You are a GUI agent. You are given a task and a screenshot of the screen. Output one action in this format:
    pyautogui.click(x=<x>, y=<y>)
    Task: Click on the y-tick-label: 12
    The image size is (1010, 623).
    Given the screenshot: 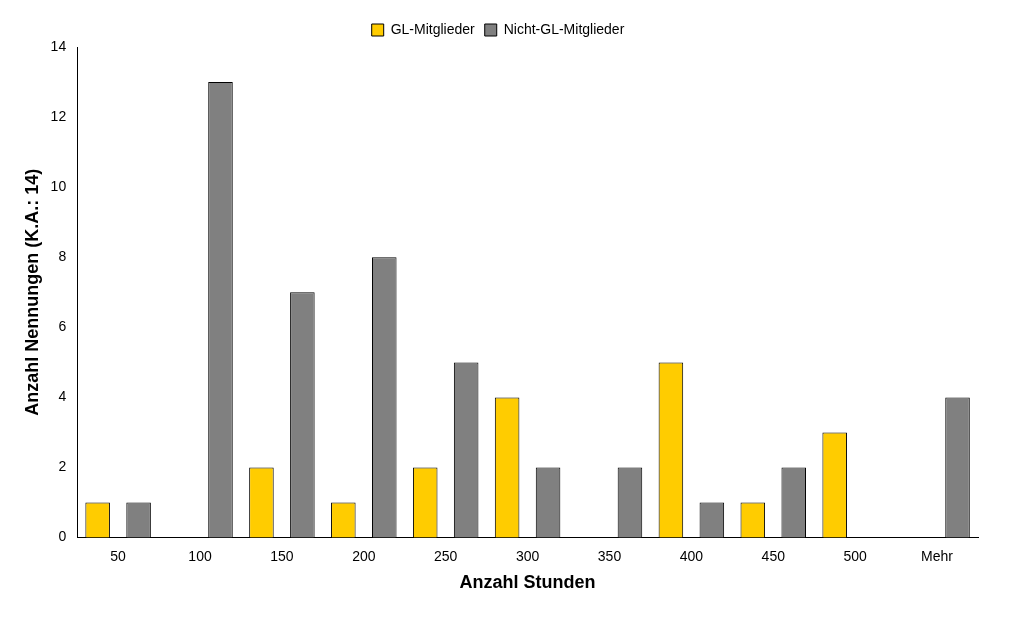 What is the action you would take?
    pyautogui.click(x=58, y=115)
    